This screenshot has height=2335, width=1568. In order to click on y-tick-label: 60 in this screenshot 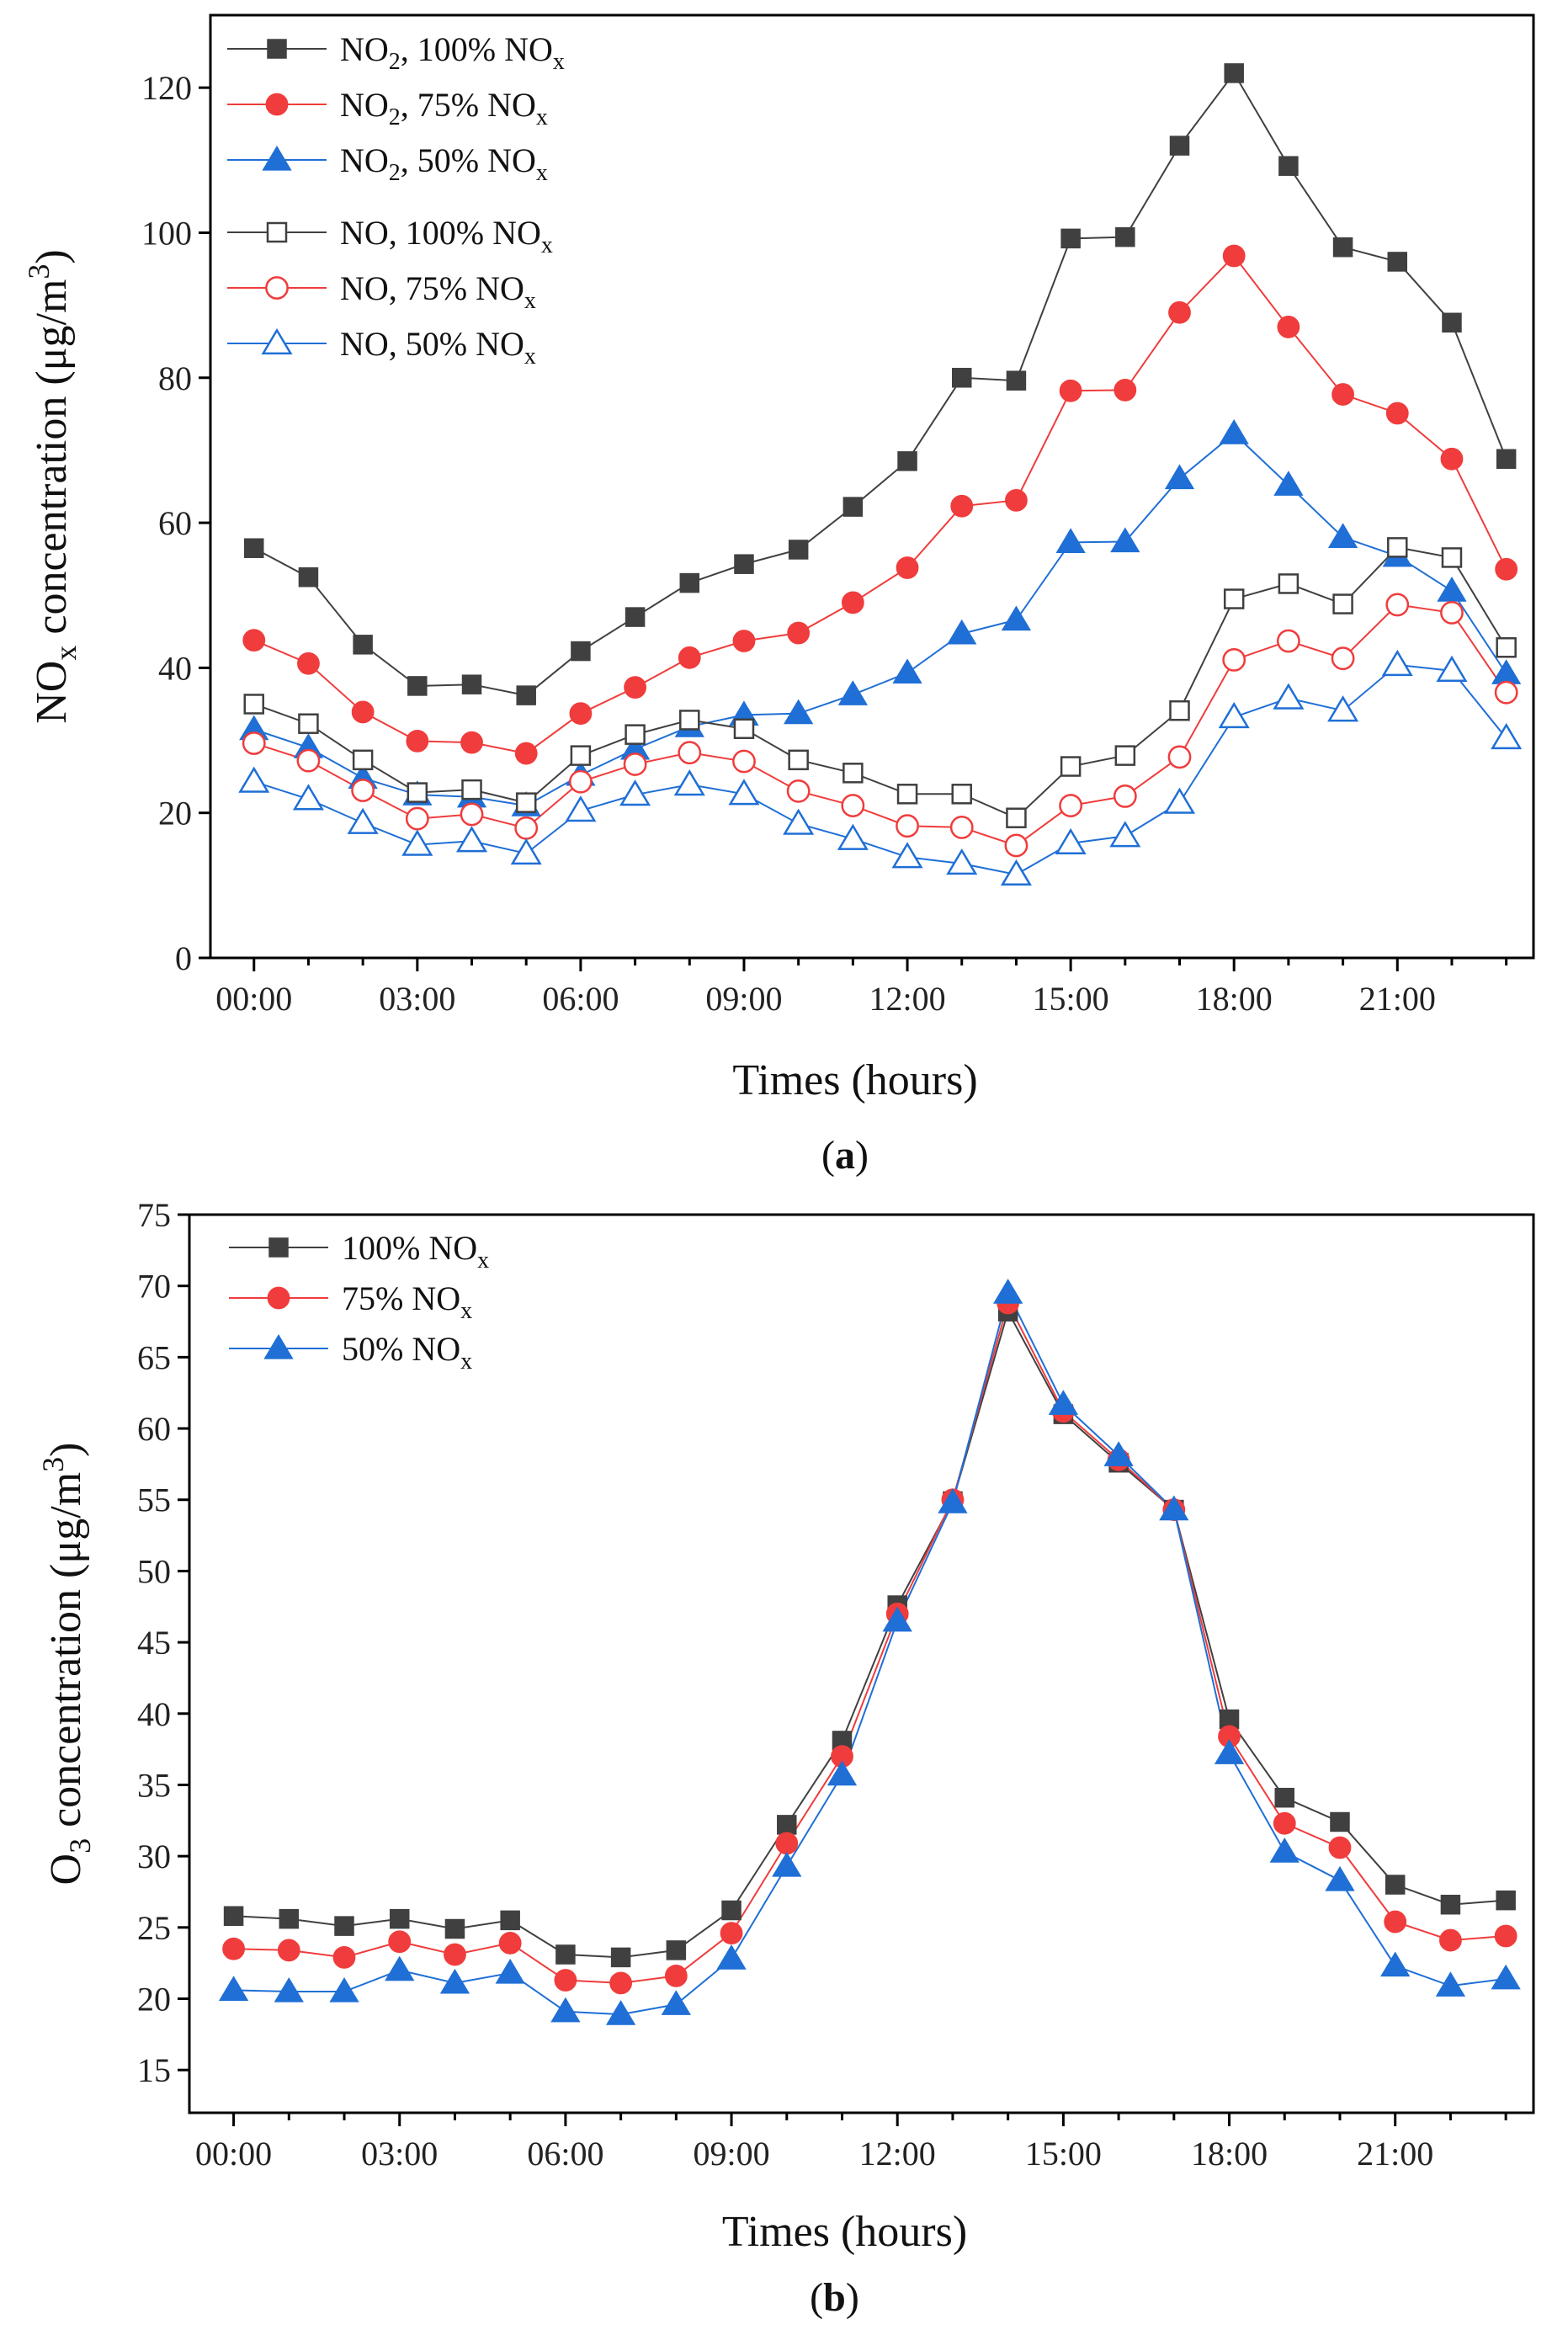, I will do `click(154, 1429)`.